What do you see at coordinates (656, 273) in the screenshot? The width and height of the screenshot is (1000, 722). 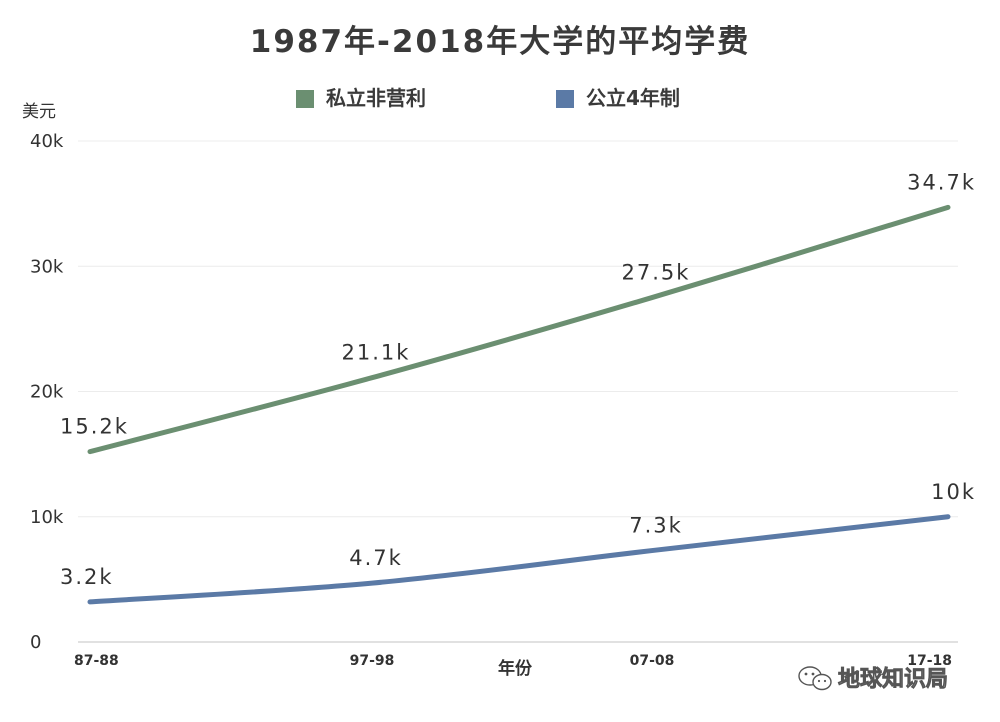 I see `data-label: 27.5k` at bounding box center [656, 273].